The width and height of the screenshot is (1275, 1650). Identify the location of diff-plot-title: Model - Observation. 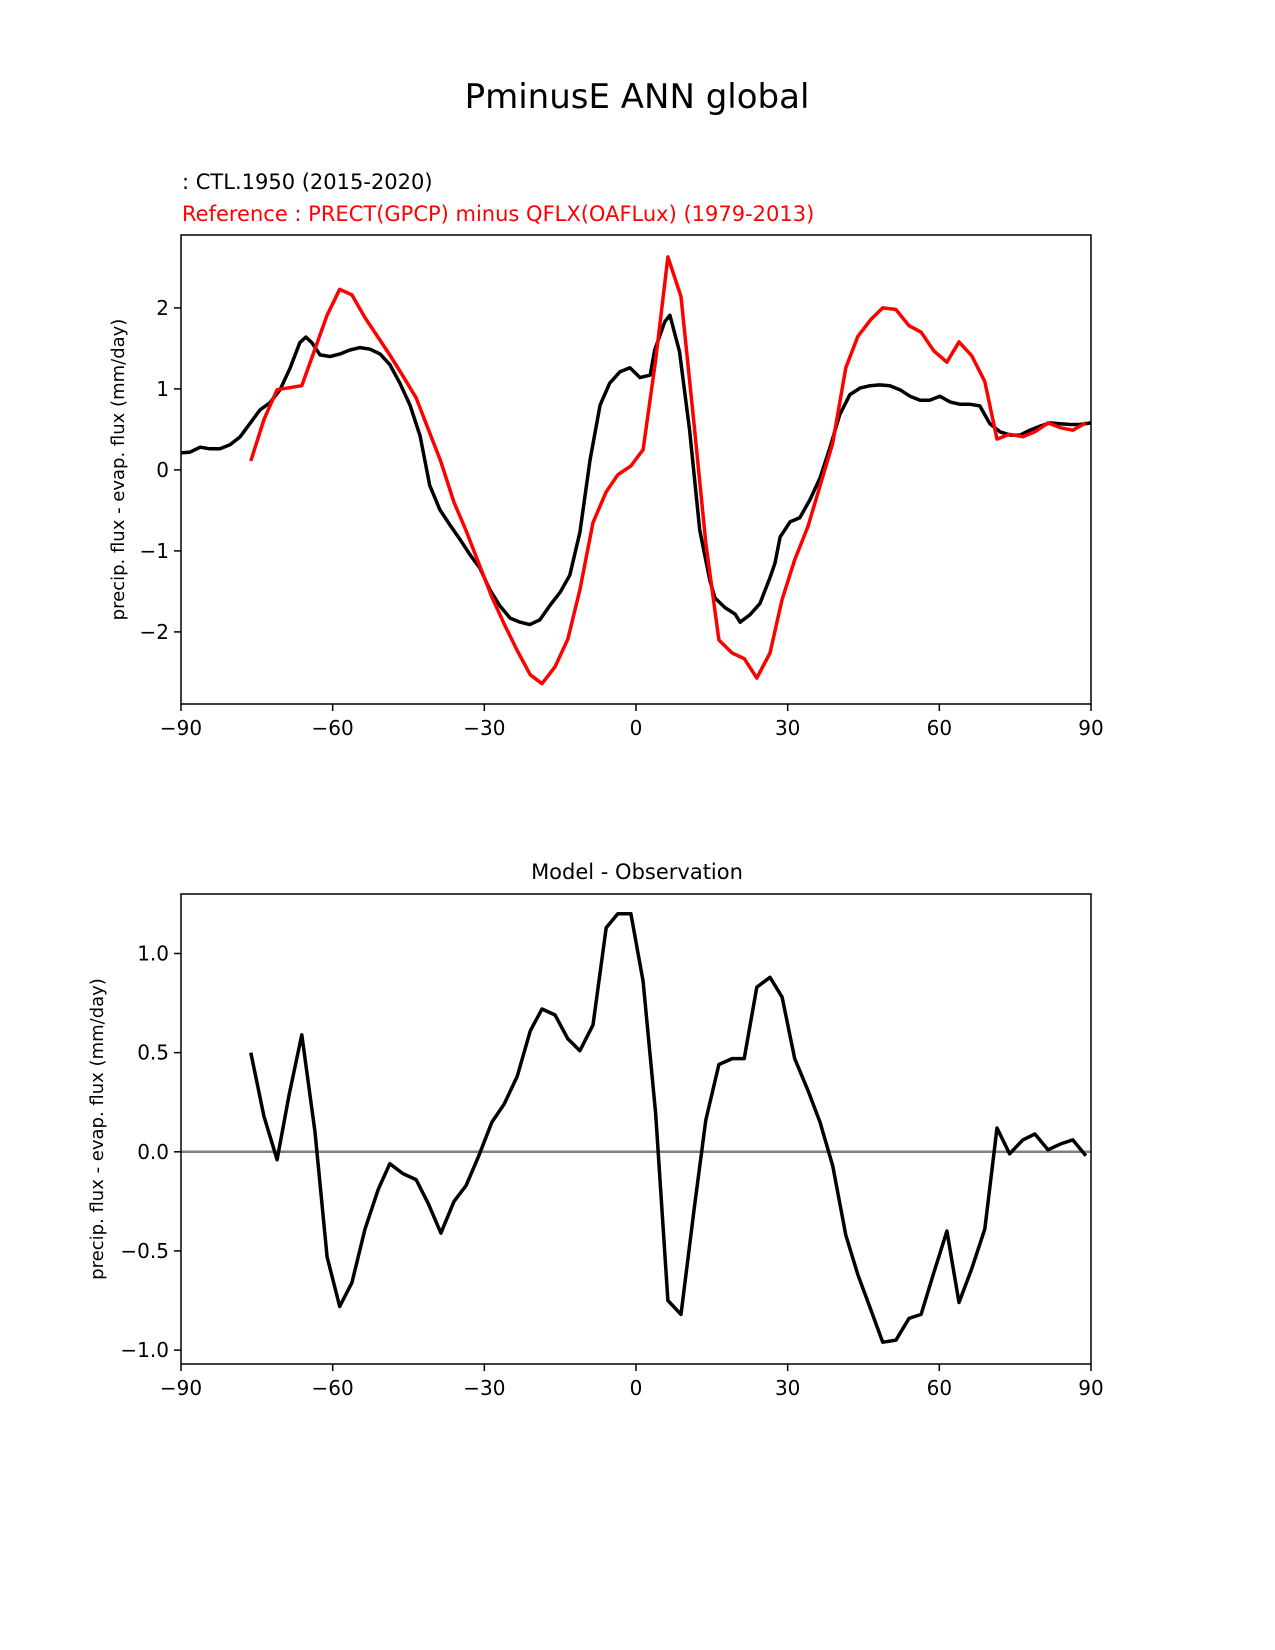
(637, 872).